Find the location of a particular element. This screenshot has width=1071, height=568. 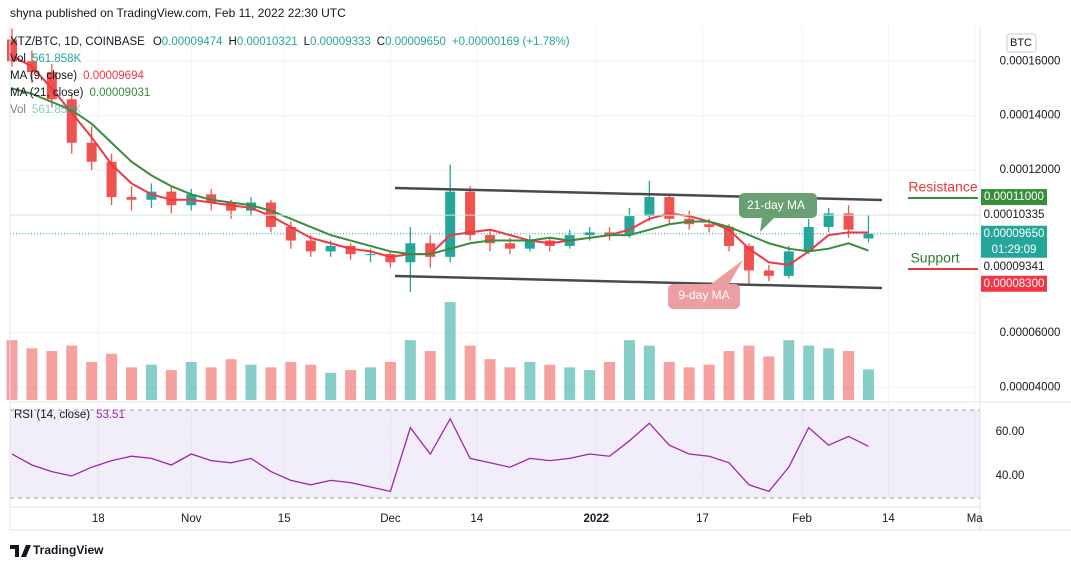

ohlc-value: 0.00010321 is located at coordinates (267, 42).